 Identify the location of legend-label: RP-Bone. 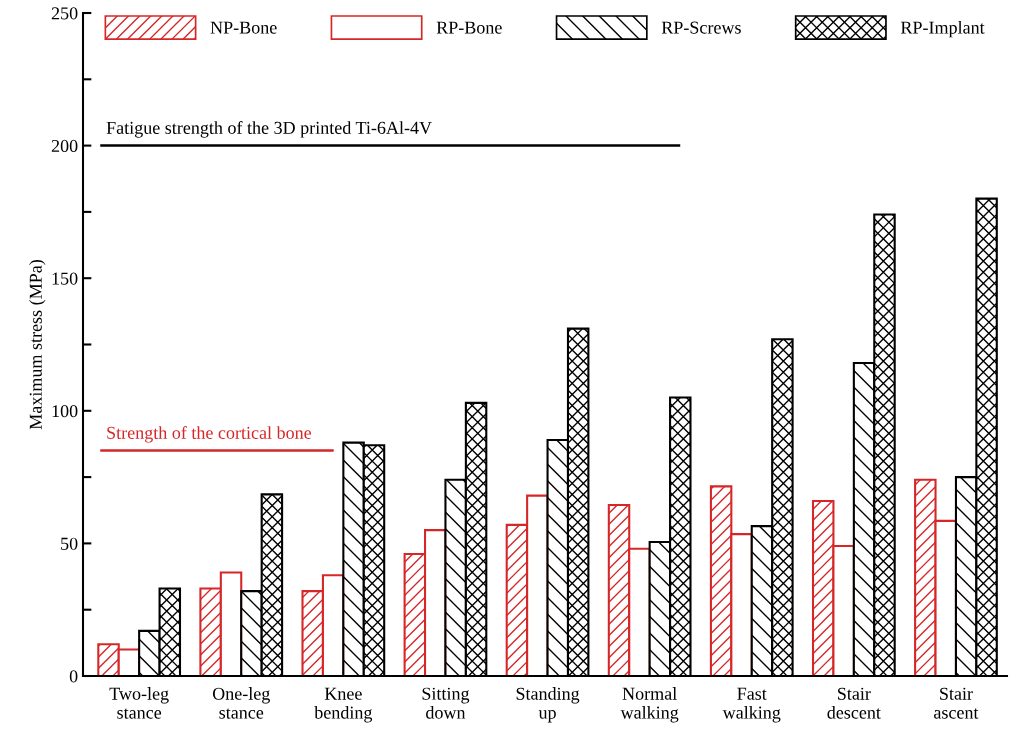
(469, 27).